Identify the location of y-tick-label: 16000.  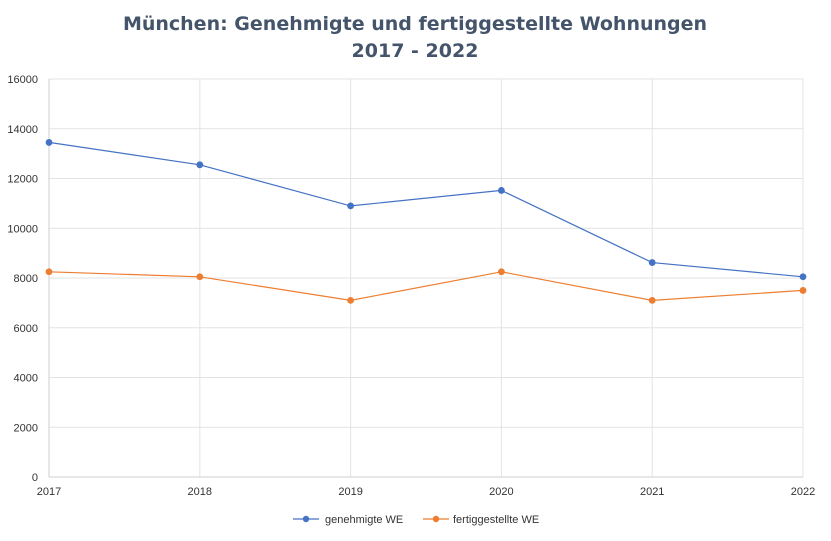
(22, 80).